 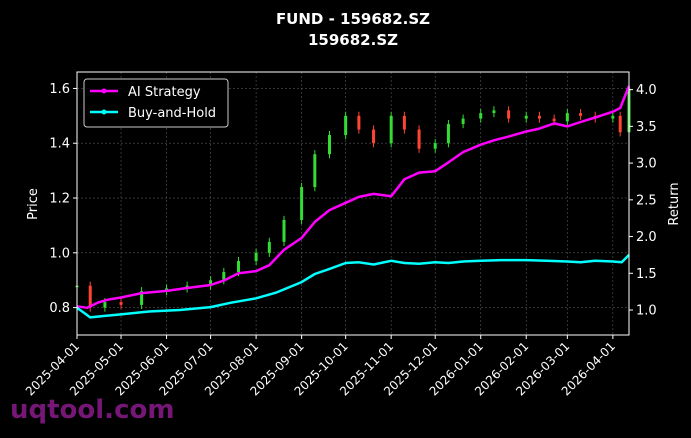 I want to click on left-tick-label-4: 1.6, so click(x=59, y=89).